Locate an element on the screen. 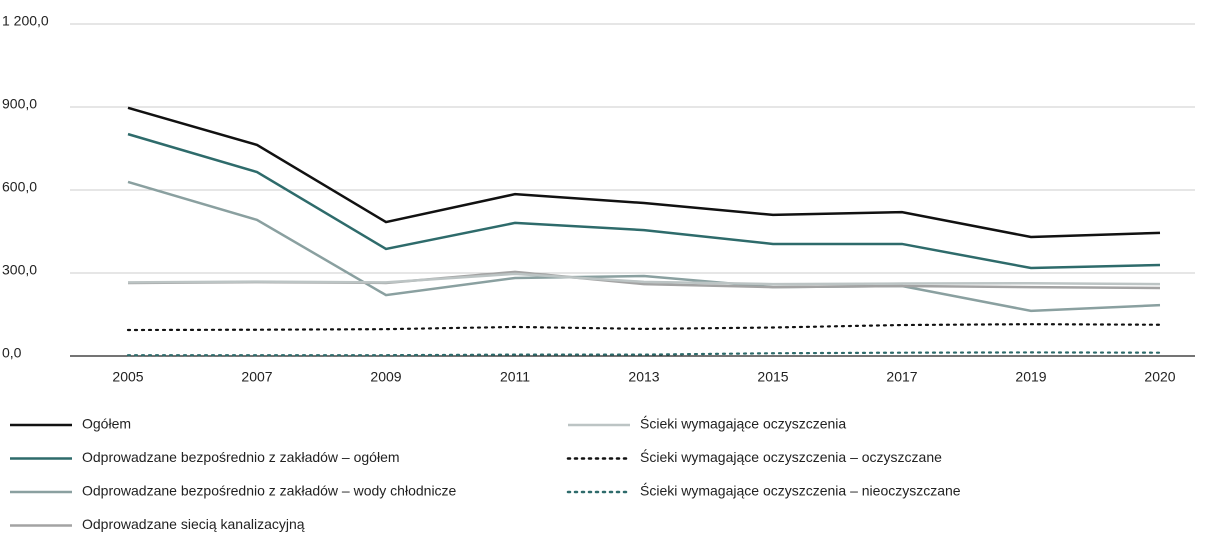 This screenshot has width=1210, height=537. y-tick-label: 0,0 is located at coordinates (12, 353).